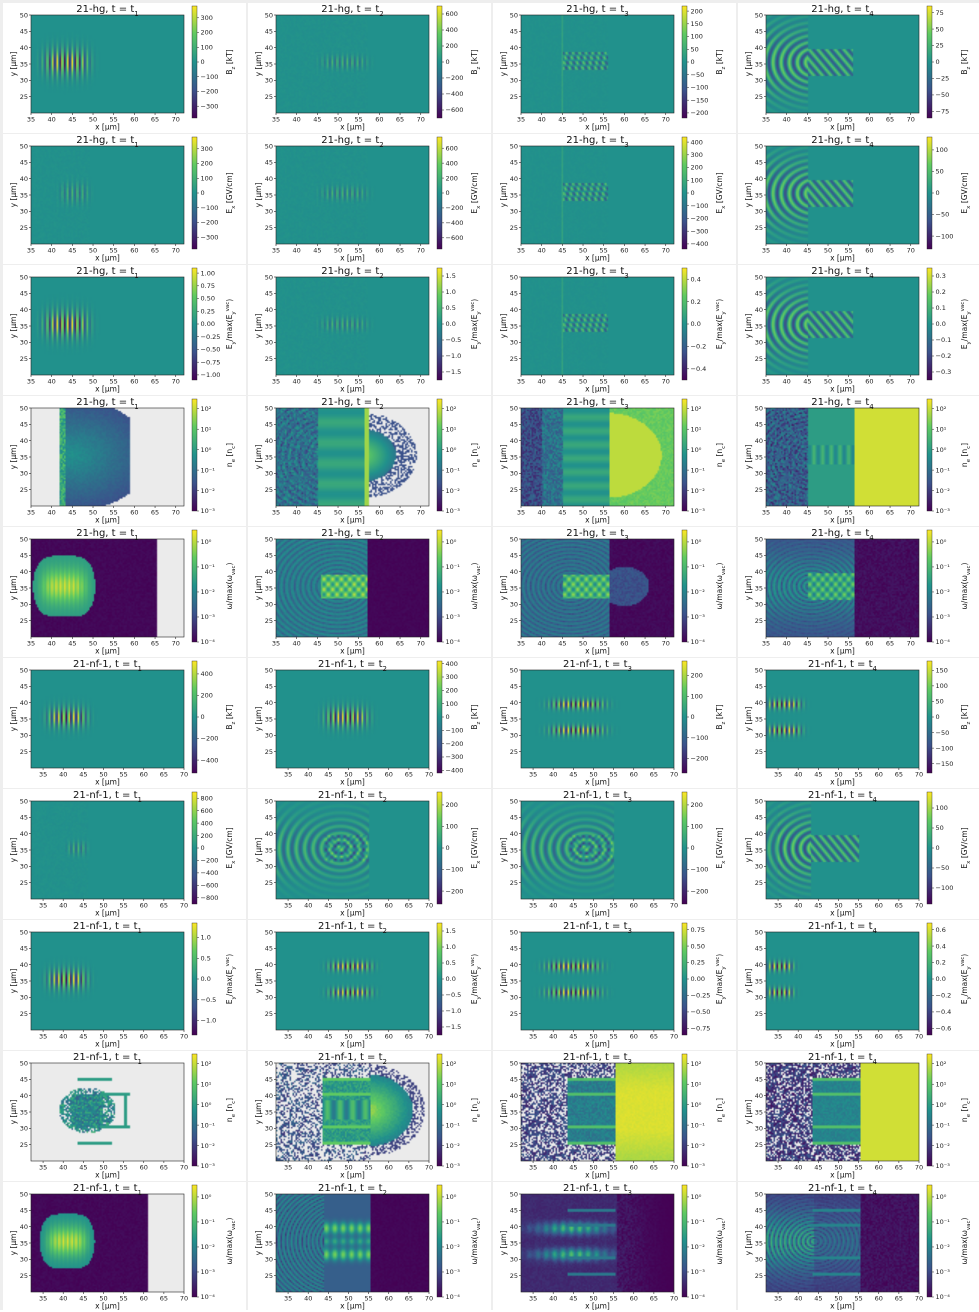 The image size is (979, 1312). I want to click on colorbar-tick-label: 0.0, so click(941, 979).